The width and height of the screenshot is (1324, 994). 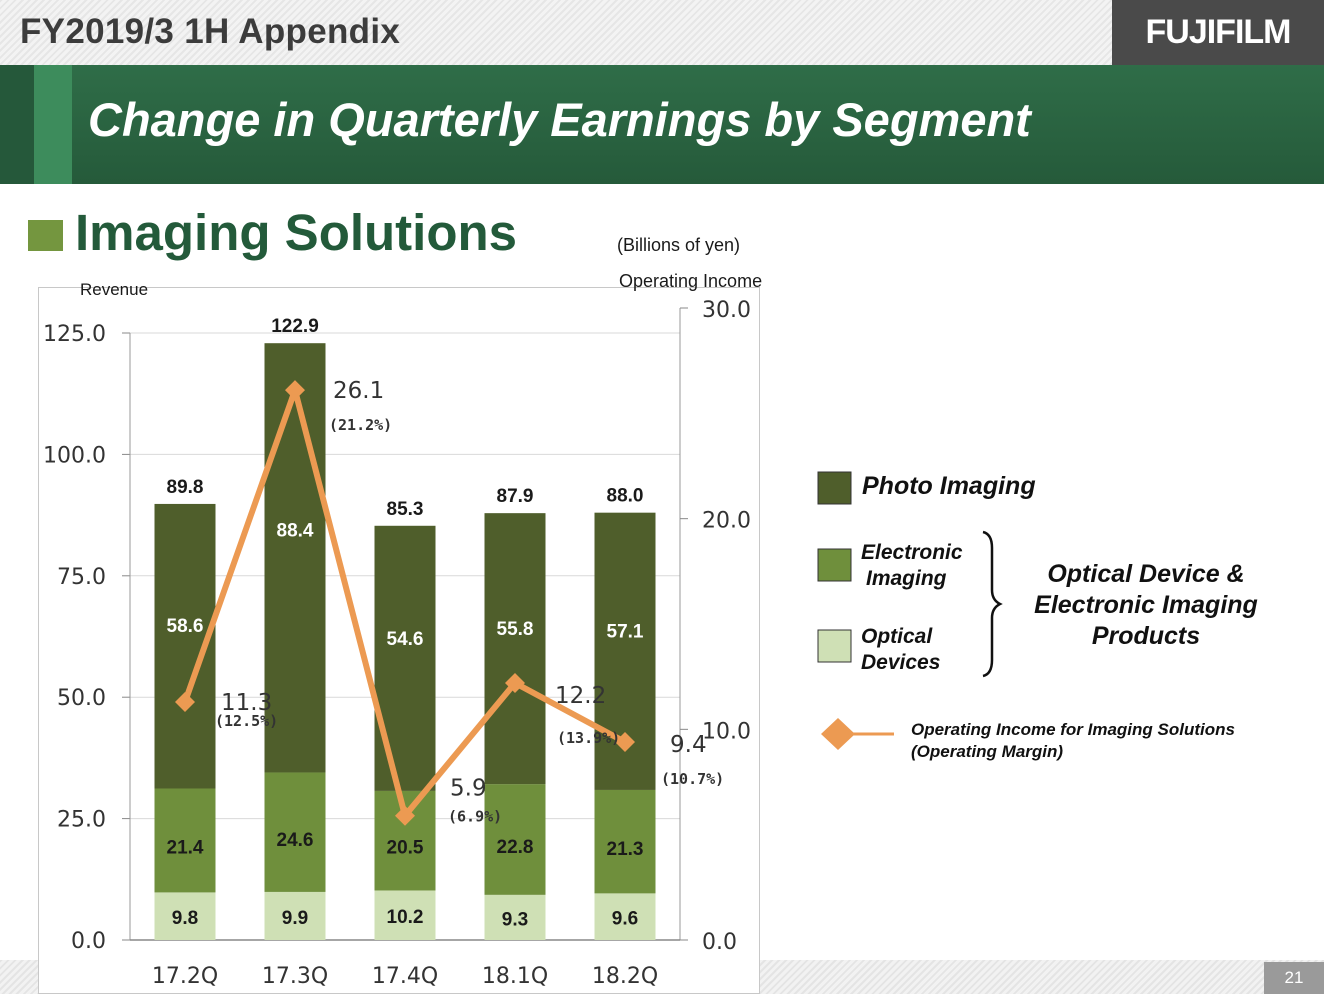 What do you see at coordinates (515, 629) in the screenshot?
I see `segment-value-label: 55.8` at bounding box center [515, 629].